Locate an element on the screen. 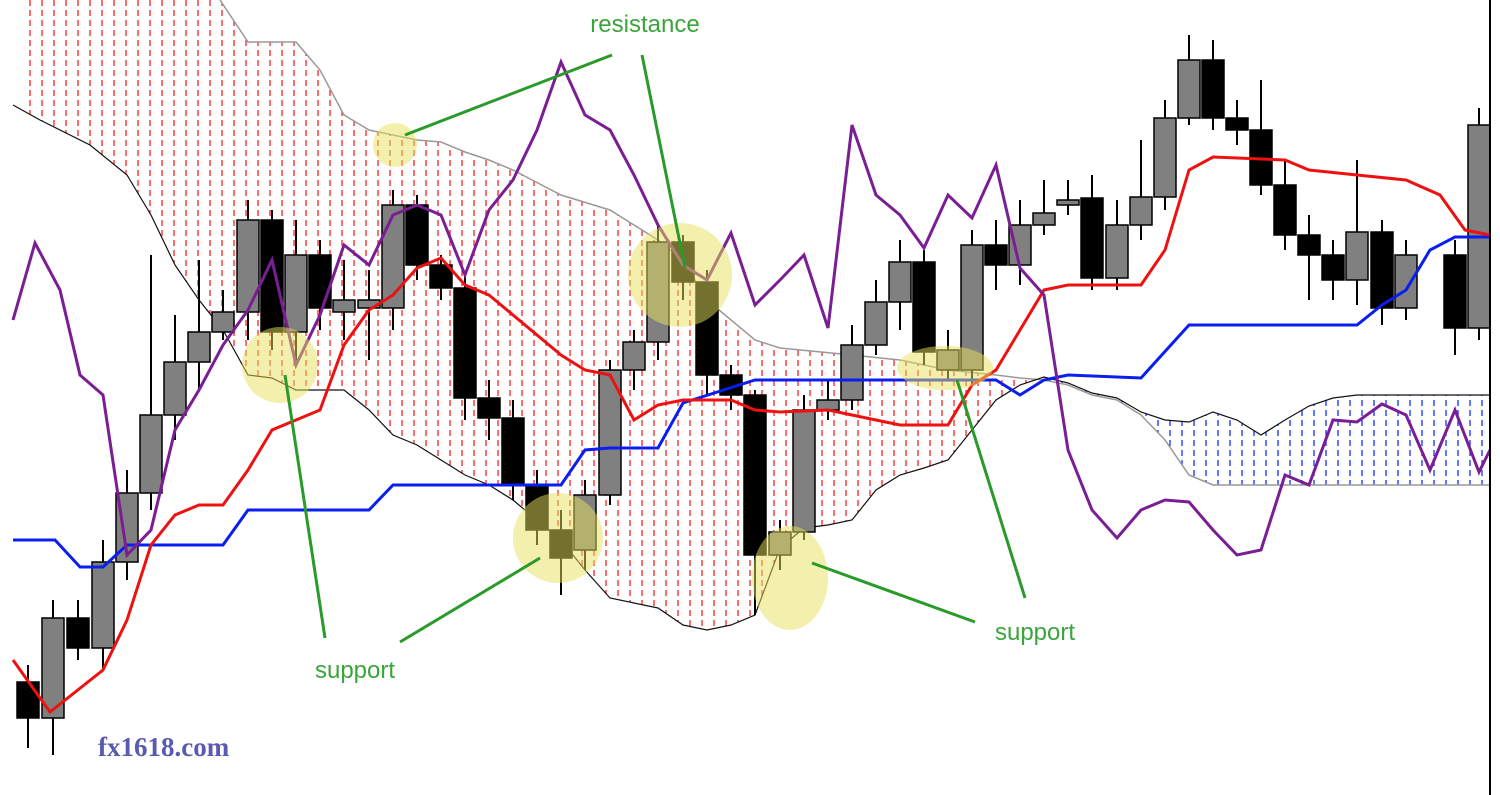 The width and height of the screenshot is (1500, 795). watermark: fx1618.com is located at coordinates (164, 747).